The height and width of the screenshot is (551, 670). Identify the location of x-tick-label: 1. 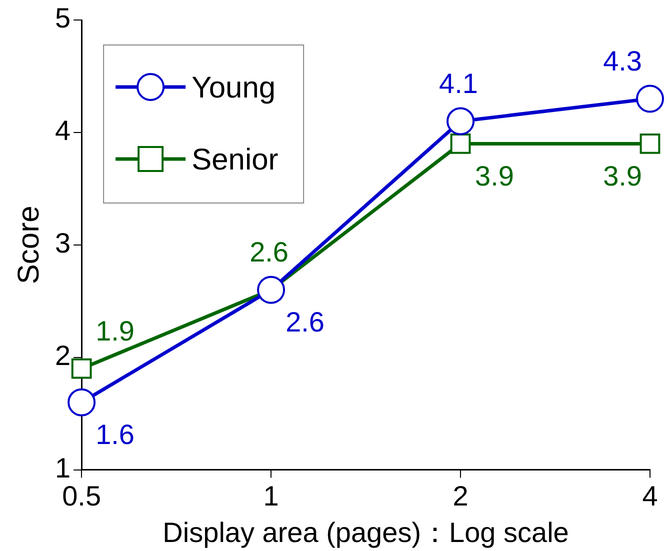
(271, 496).